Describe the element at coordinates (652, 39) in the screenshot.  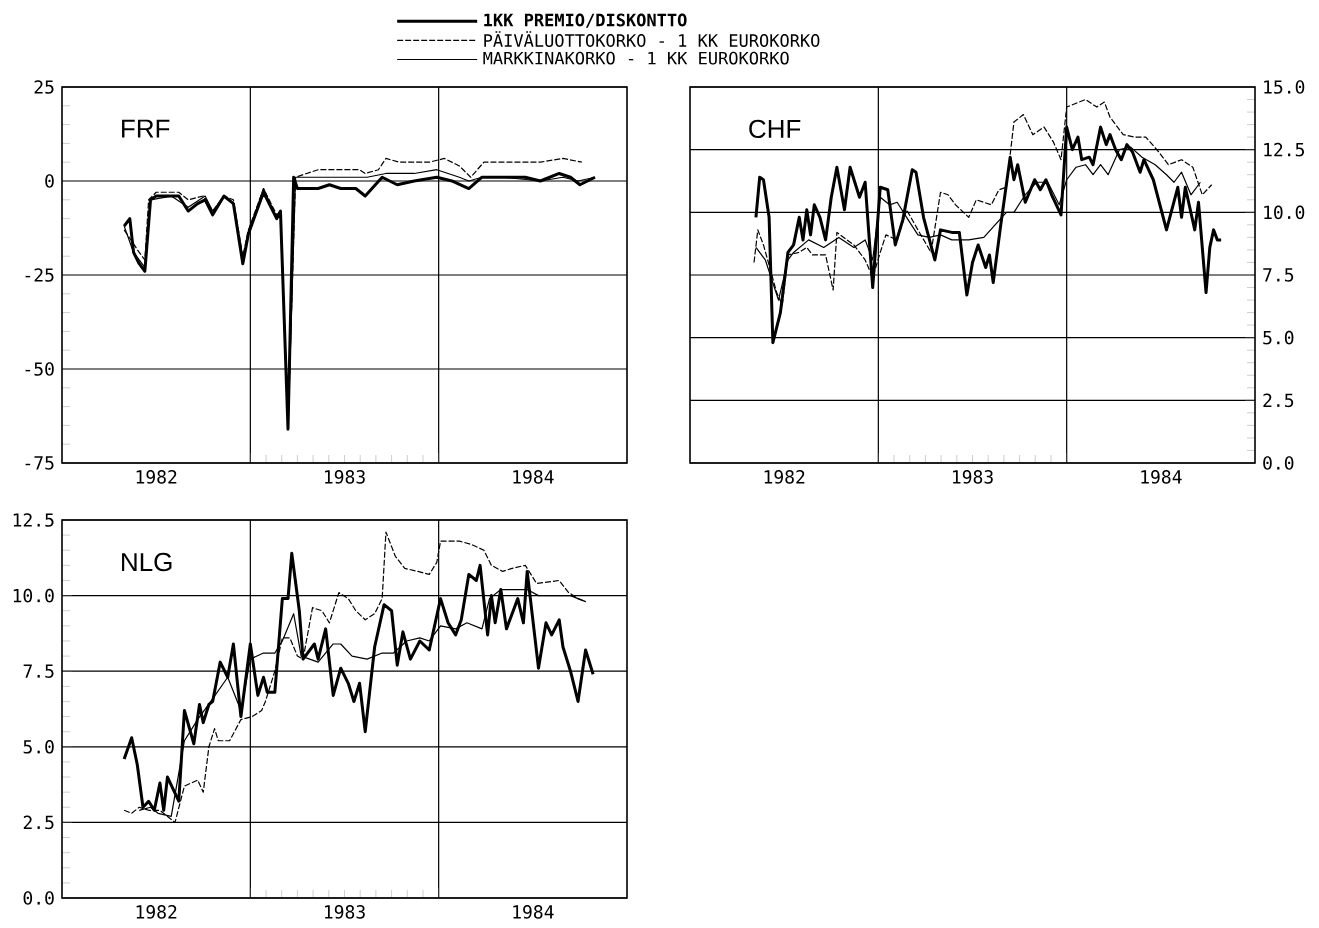
I see `legend-label: PÄIVÄLUOTTOKORKO - 1 KK EUROKORKO` at that location.